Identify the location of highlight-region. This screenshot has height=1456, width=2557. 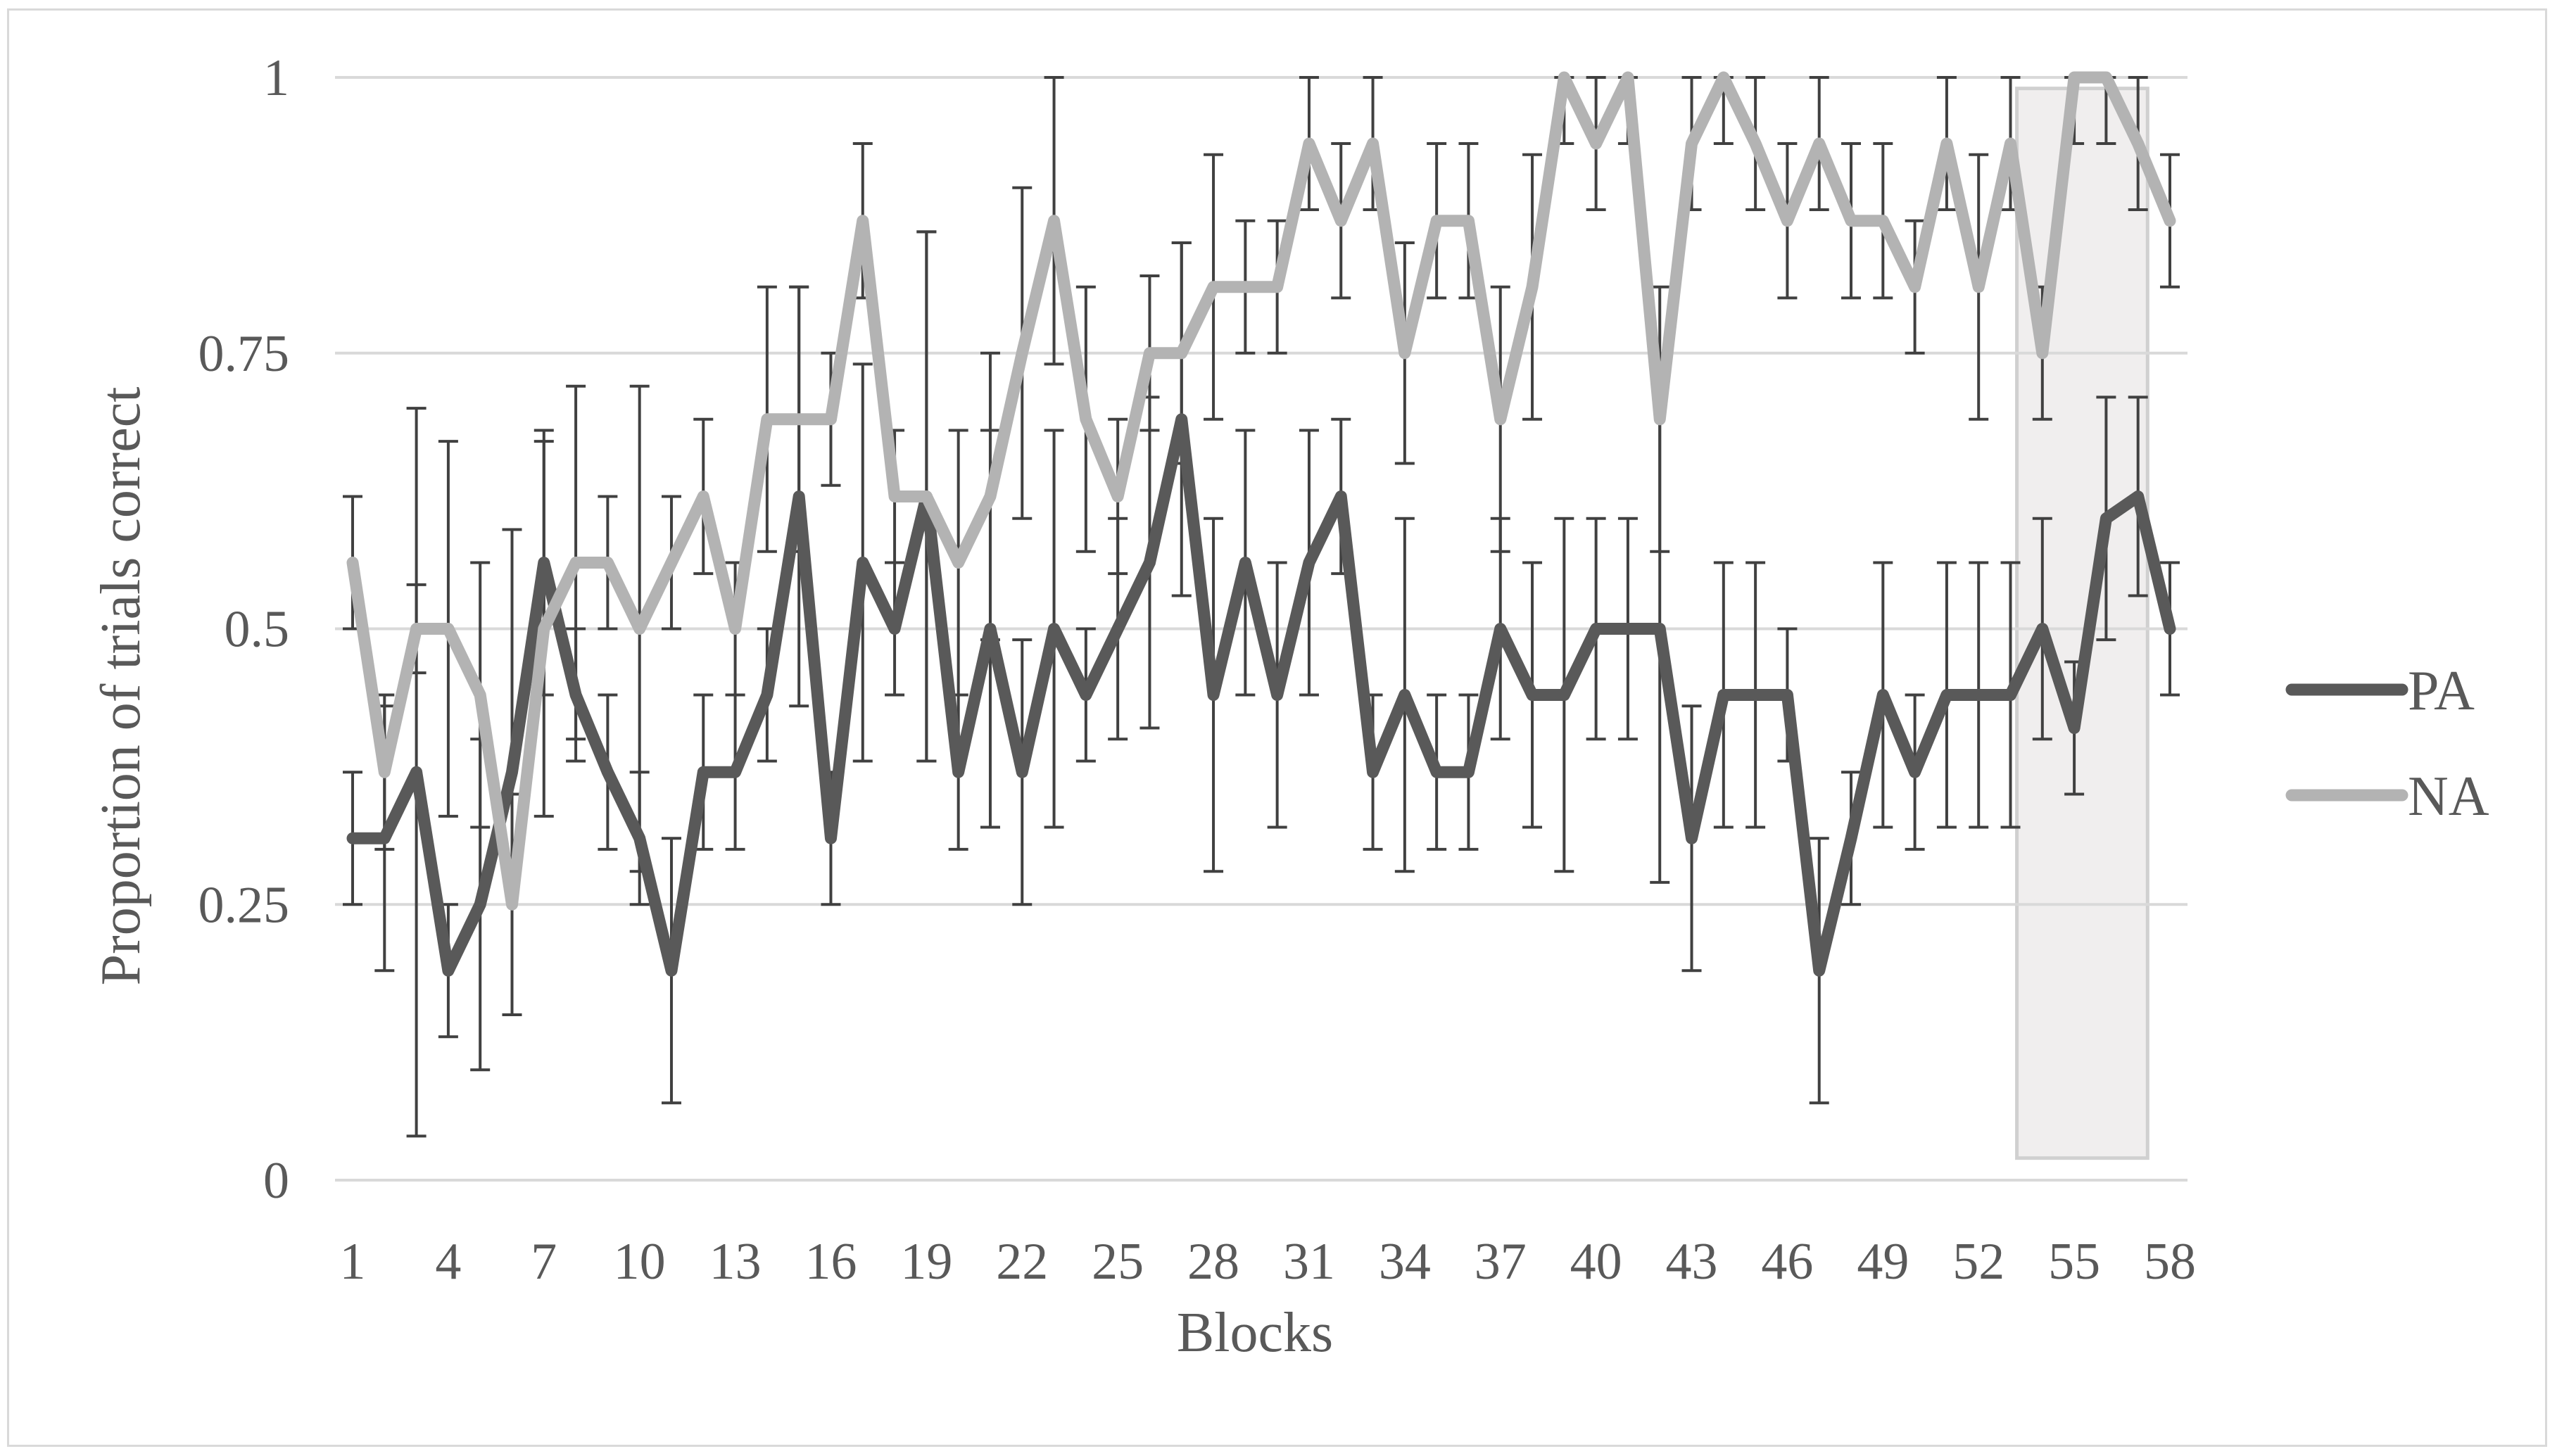
(2082, 623).